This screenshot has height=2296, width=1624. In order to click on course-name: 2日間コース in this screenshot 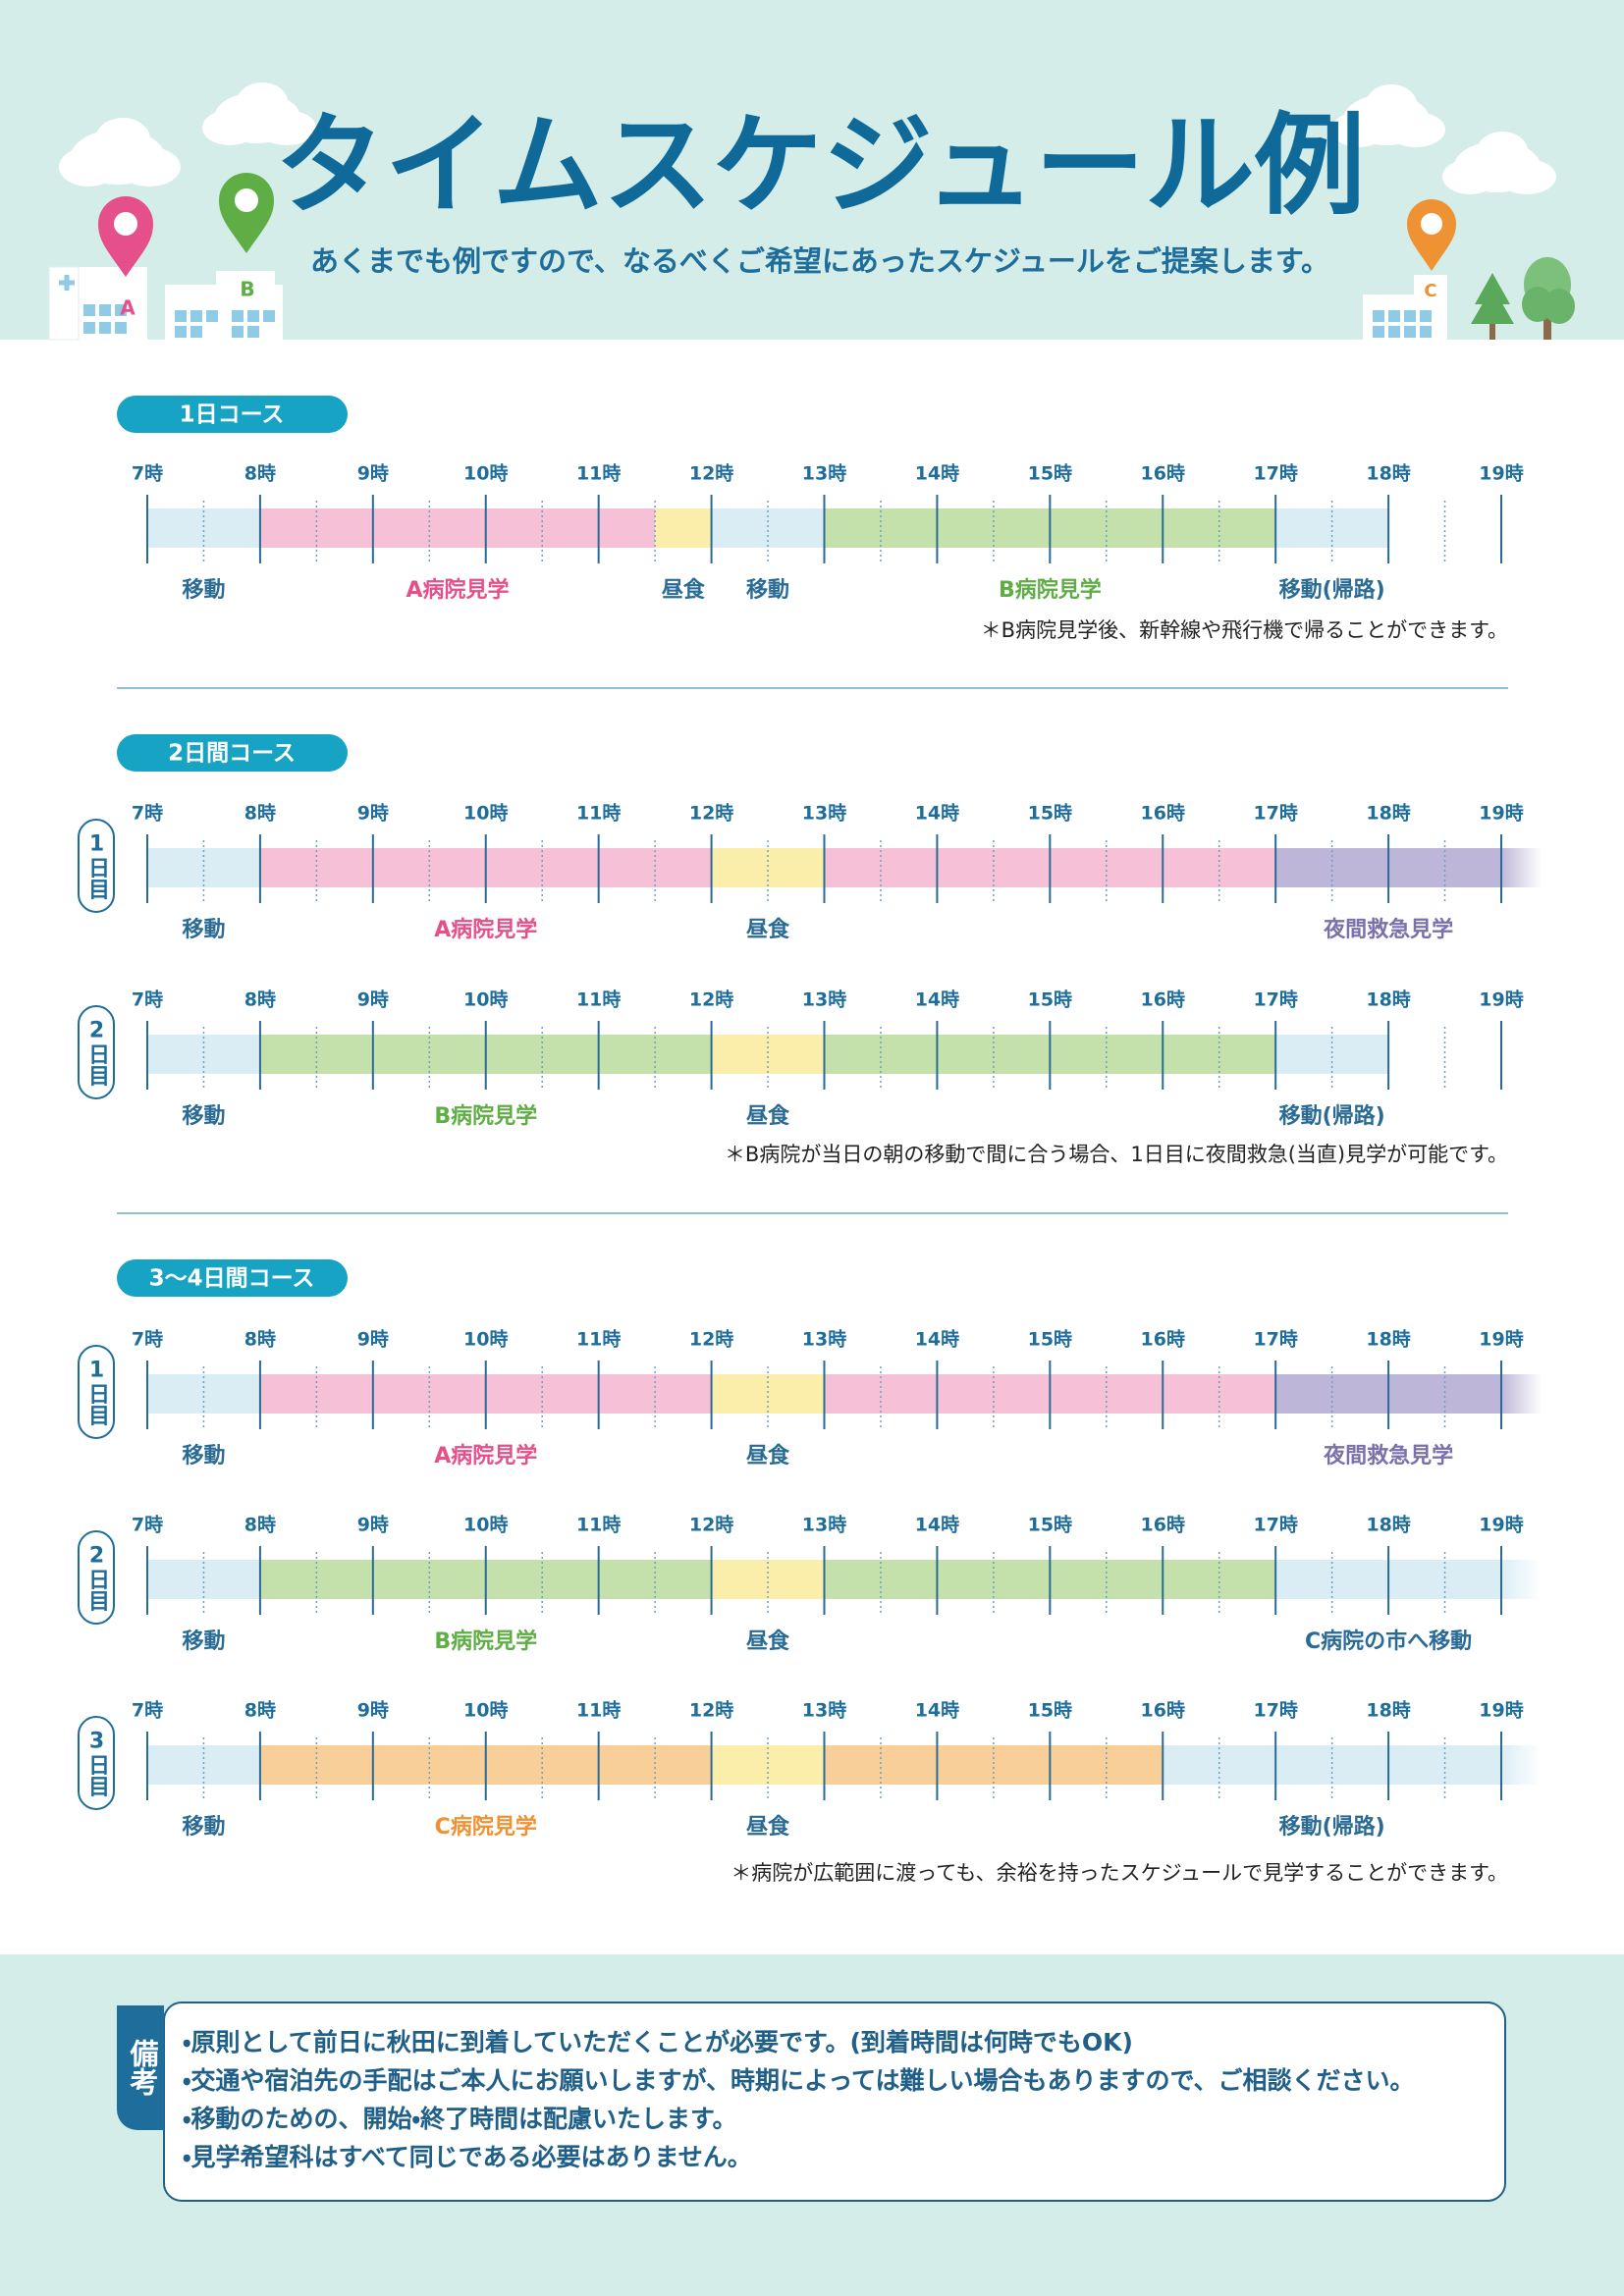, I will do `click(232, 754)`.